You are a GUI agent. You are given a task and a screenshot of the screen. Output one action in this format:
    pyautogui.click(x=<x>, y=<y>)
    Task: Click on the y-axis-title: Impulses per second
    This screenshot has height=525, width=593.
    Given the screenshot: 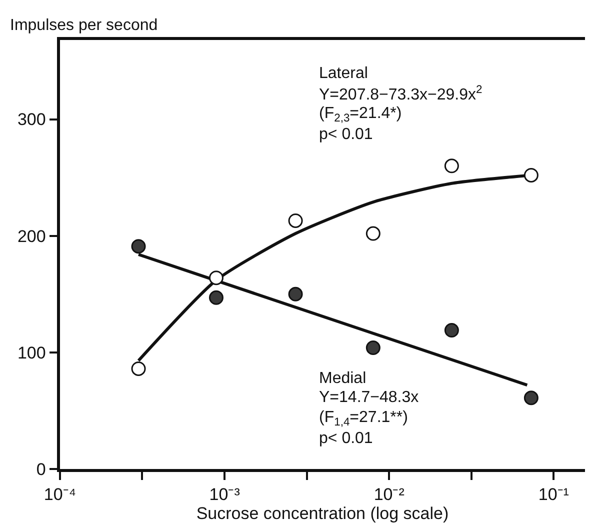 What is the action you would take?
    pyautogui.click(x=84, y=25)
    